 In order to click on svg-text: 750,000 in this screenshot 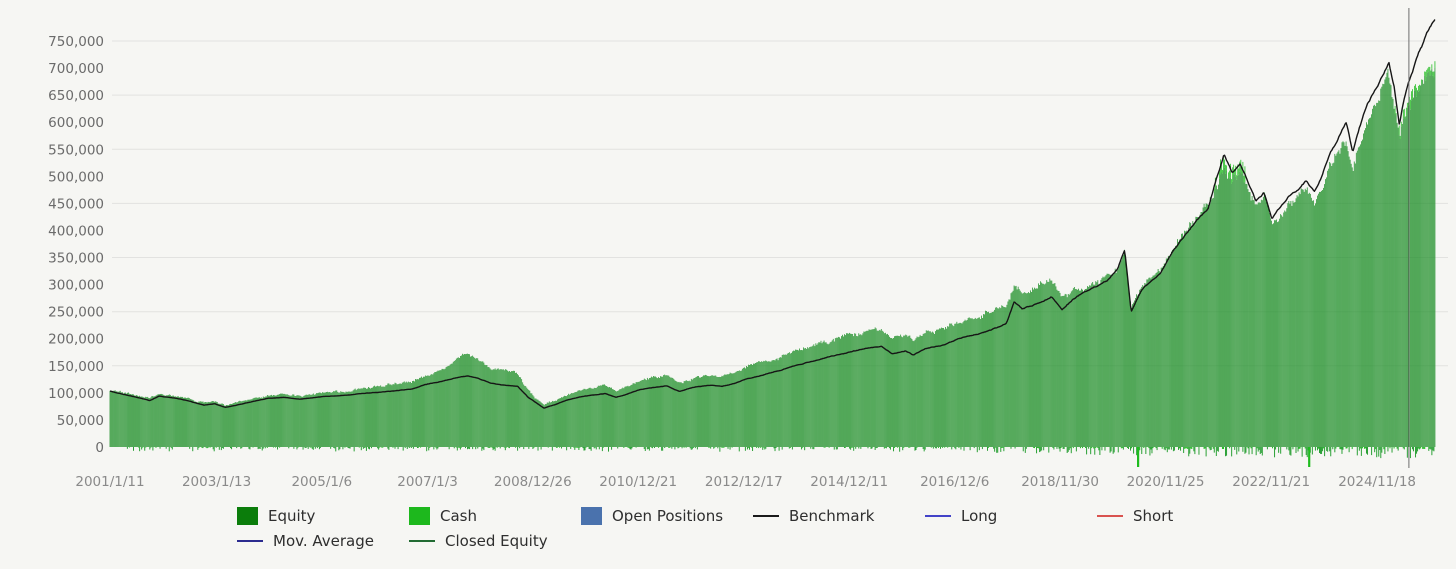, I will do `click(76, 42)`.